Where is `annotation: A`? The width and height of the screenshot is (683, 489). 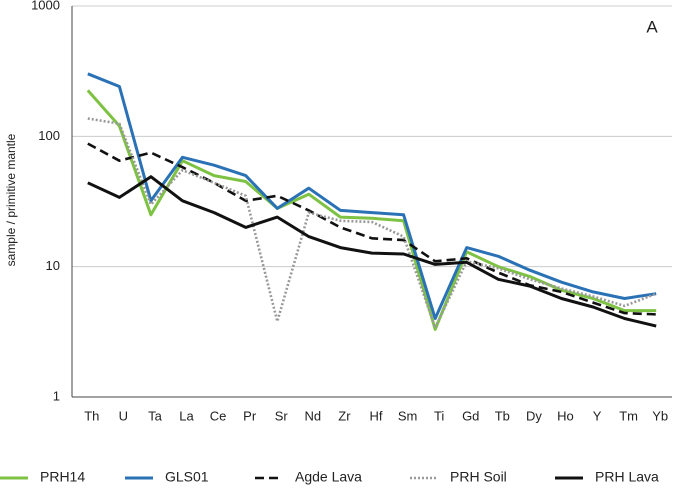
annotation: A is located at coordinates (652, 26).